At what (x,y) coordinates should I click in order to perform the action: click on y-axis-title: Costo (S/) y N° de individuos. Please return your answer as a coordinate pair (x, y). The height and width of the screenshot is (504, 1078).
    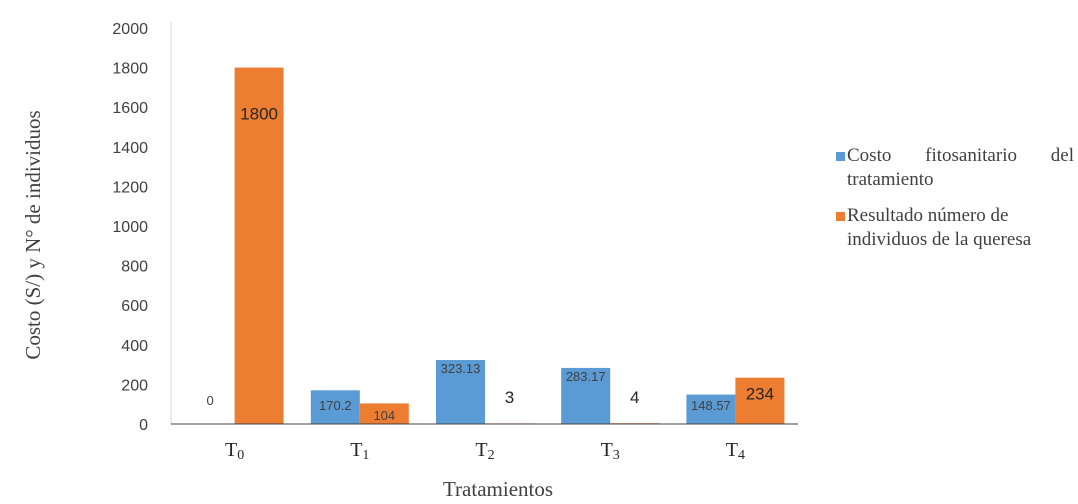
    Looking at the image, I should click on (33, 234).